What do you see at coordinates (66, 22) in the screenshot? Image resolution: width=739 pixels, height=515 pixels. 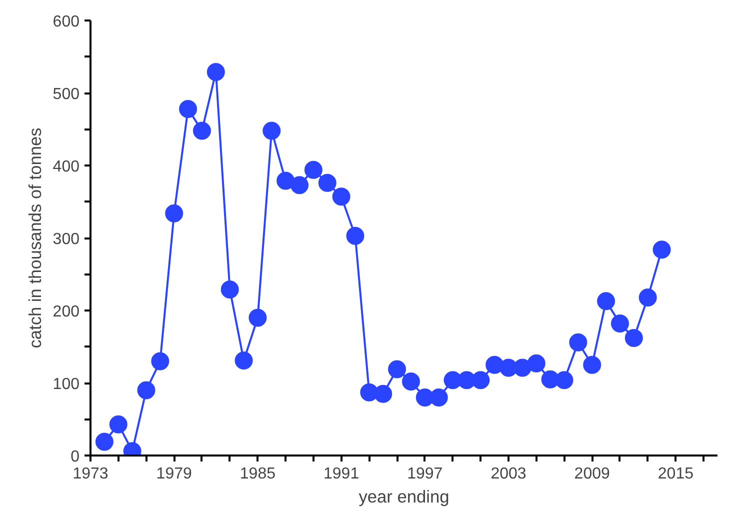 I see `y-tick-label: 600` at bounding box center [66, 22].